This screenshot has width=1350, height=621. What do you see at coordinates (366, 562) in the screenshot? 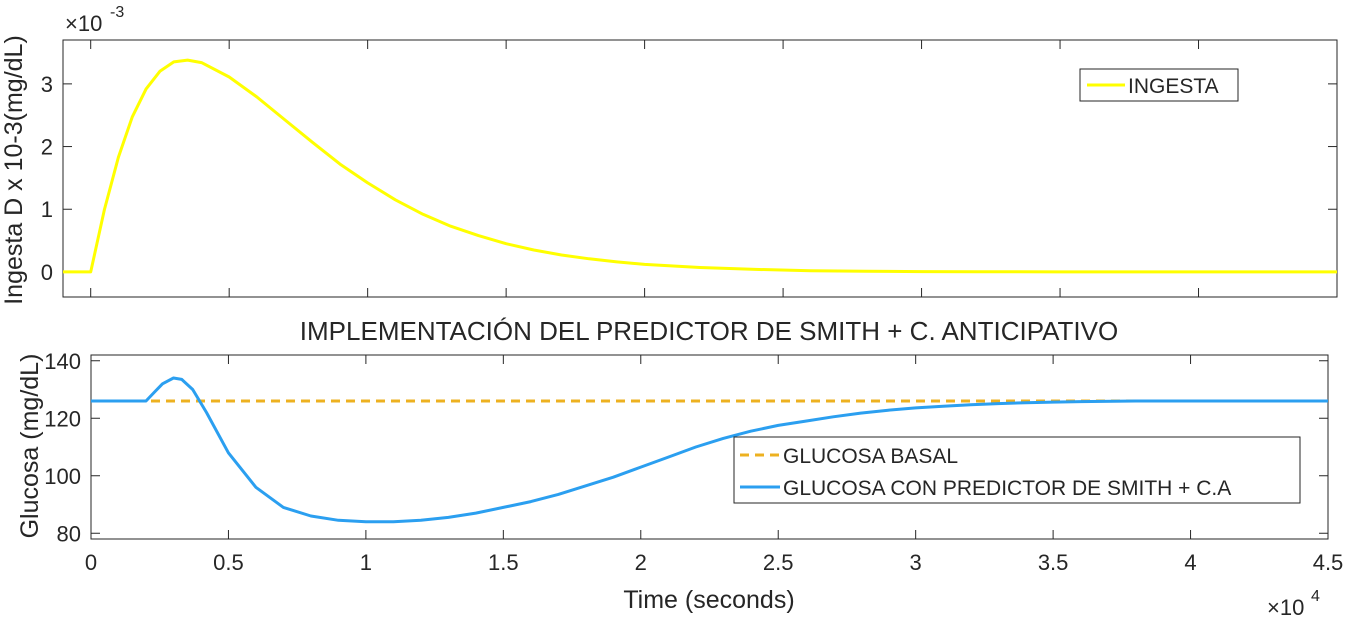
I see `glucosa-x-tick-label: 1` at bounding box center [366, 562].